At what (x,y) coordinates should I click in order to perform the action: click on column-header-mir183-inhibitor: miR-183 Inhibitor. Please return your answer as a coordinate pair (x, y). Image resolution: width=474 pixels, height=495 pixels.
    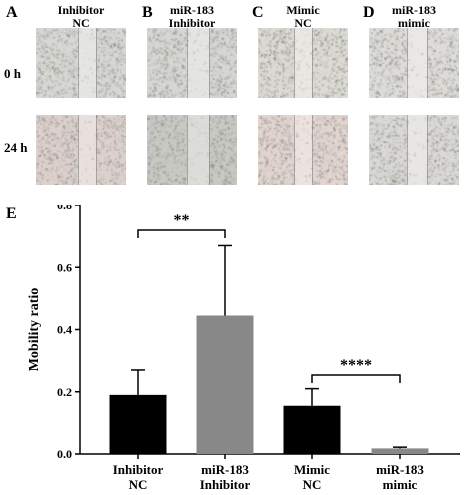
    Looking at the image, I should click on (192, 17).